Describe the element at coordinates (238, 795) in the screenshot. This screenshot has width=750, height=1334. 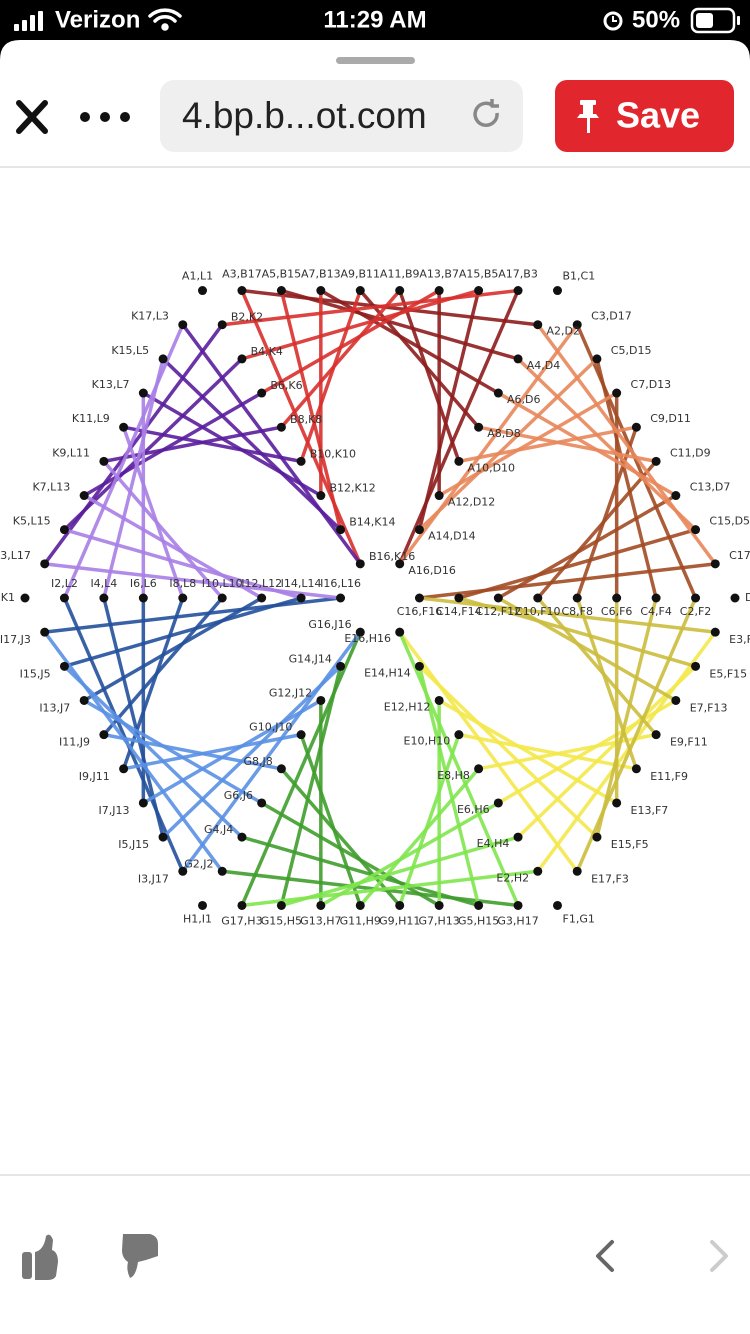
I see `point-label: G6,J6` at that location.